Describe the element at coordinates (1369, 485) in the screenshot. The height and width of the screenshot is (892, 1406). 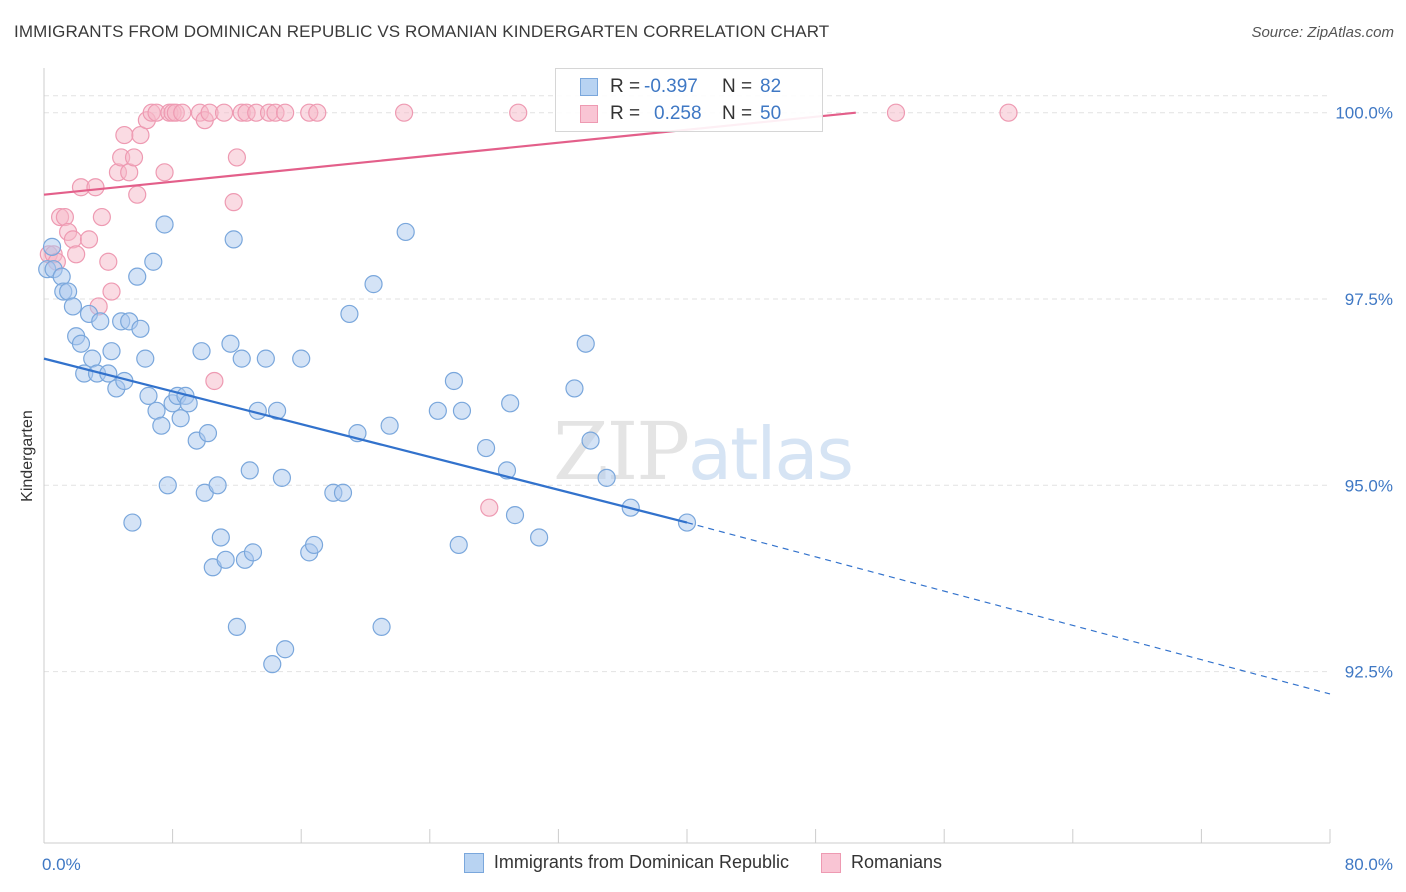
I see `y-tick-label: 95.0%` at that location.